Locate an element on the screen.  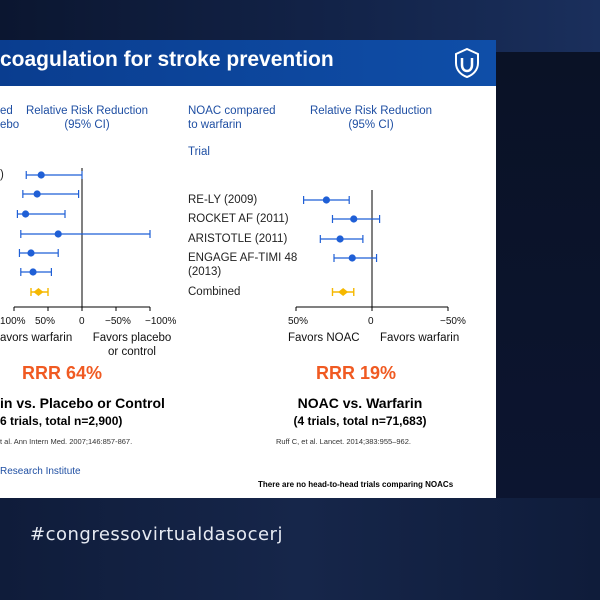
trial-label-aristotle: ARISTOTLE (2011) is located at coordinates (238, 239).